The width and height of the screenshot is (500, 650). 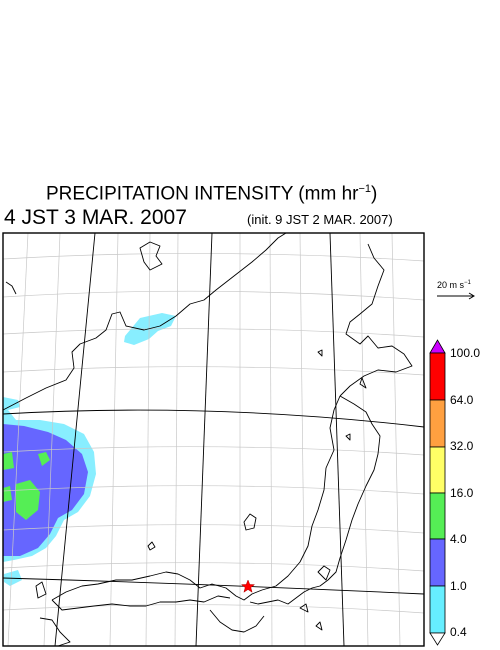 I want to click on init-time: (init. 9 JST 2 MAR. 2007), so click(x=320, y=219).